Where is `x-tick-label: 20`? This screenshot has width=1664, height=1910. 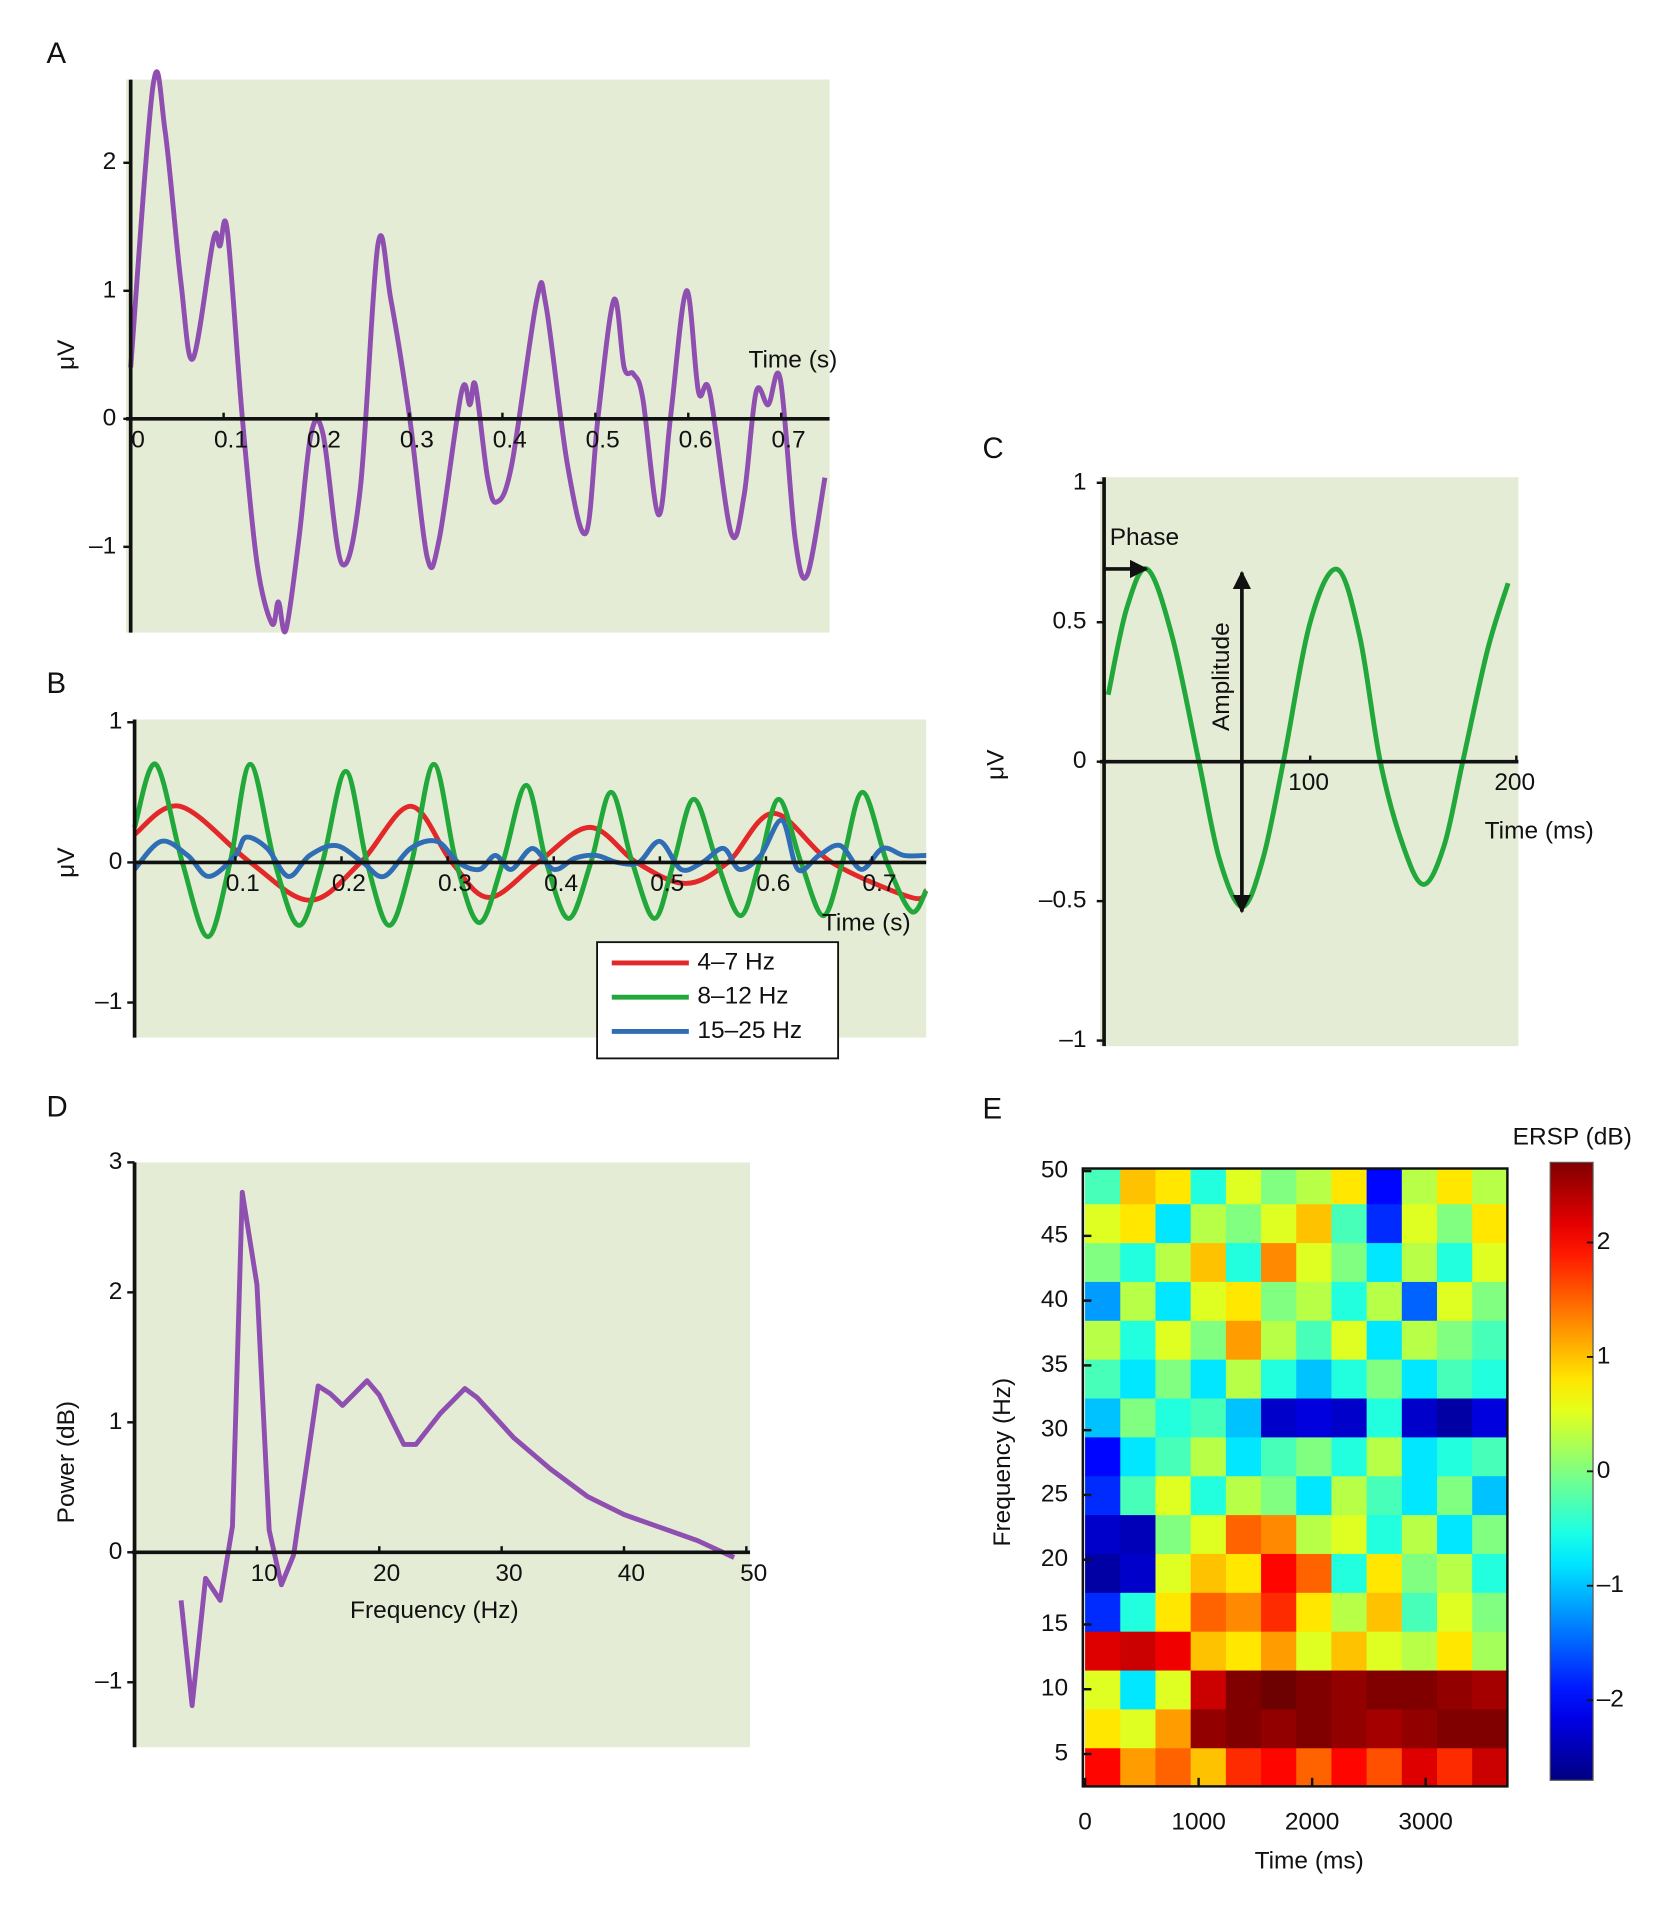 x-tick-label: 20 is located at coordinates (386, 1573).